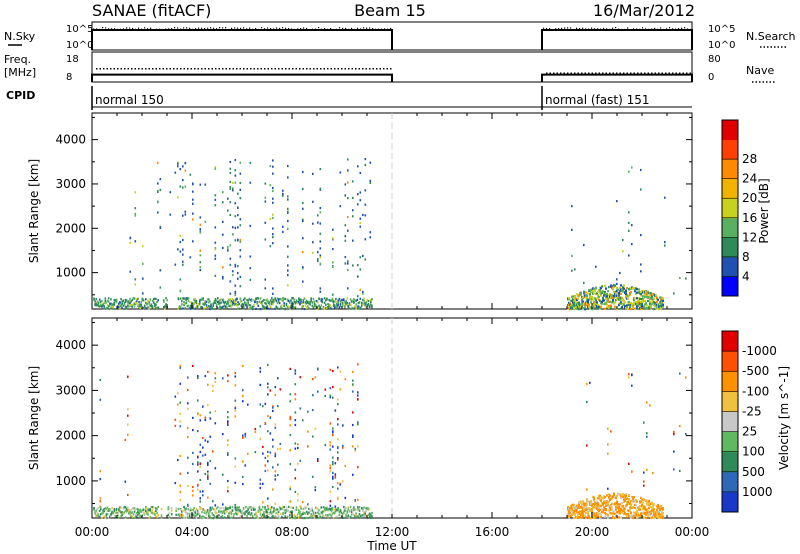 The height and width of the screenshot is (554, 800). I want to click on power-colorbar-band, so click(730, 247).